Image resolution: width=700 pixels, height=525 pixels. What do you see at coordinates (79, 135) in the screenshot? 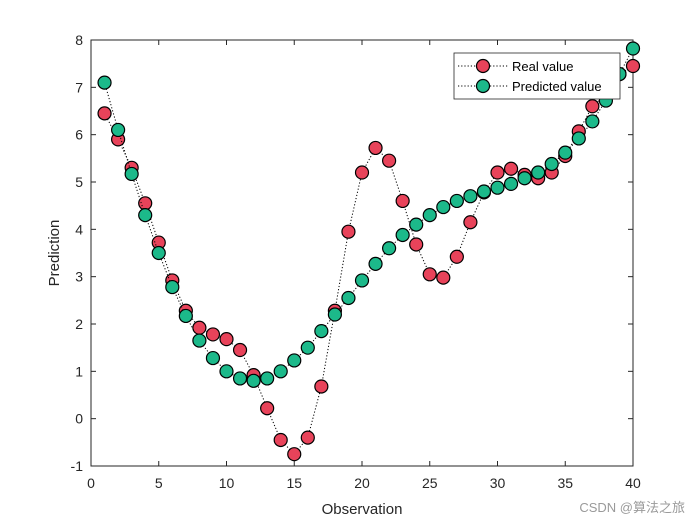
I see `y-tick-label: 6` at bounding box center [79, 135].